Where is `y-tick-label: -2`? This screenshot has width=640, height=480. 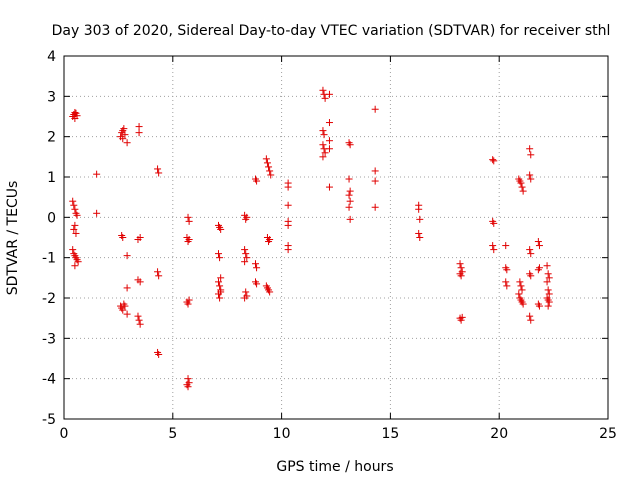
y-tick-label: -2 is located at coordinates (49, 299).